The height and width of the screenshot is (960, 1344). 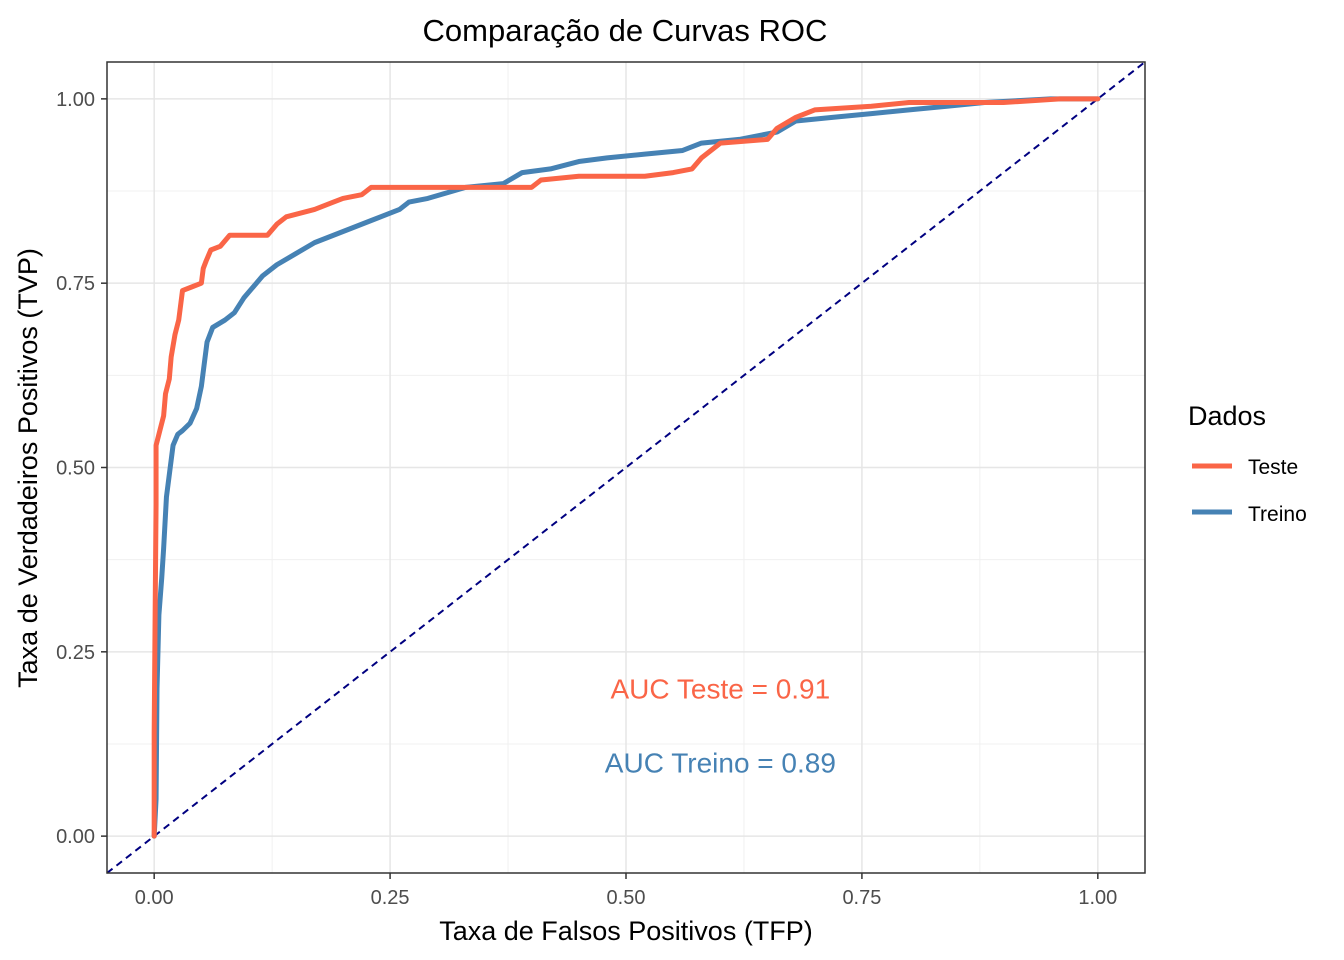 I want to click on x-tick-label: 0.25, so click(x=390, y=898).